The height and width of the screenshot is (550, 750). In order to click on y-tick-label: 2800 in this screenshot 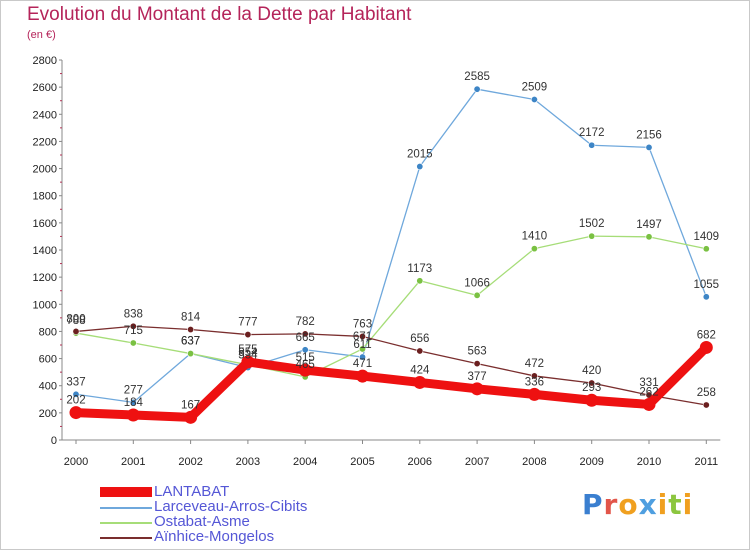, I will do `click(45, 61)`.